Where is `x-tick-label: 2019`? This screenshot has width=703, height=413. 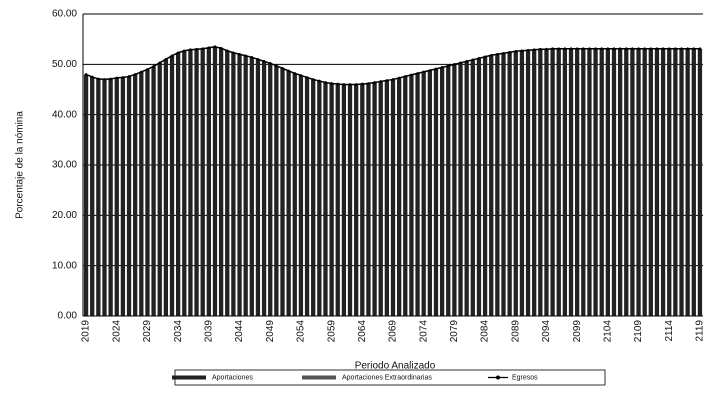 x-tick-label: 2019 is located at coordinates (86, 331).